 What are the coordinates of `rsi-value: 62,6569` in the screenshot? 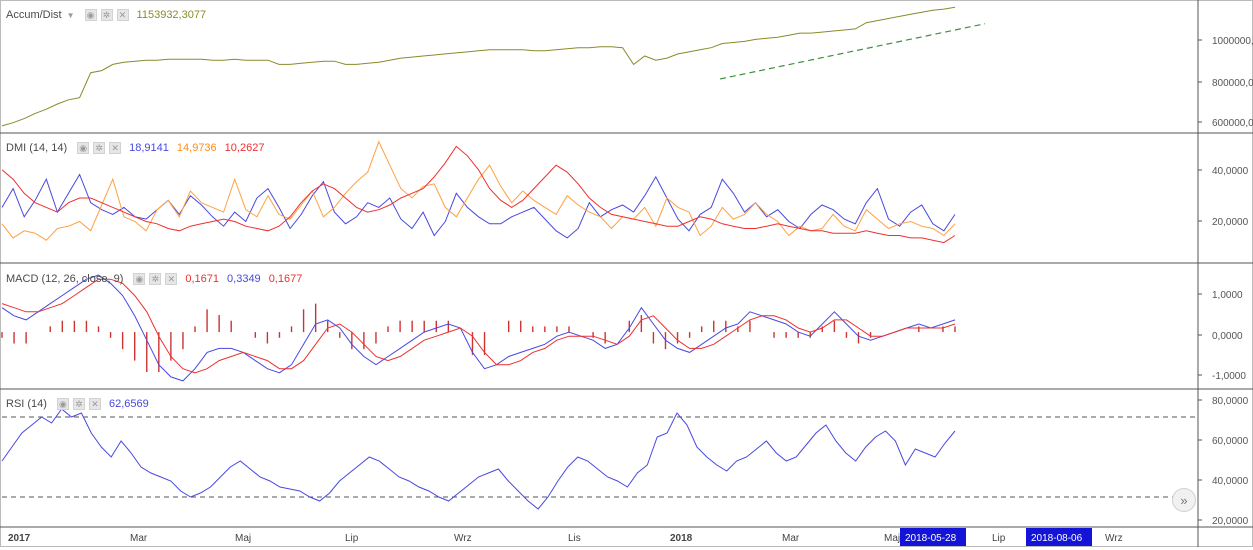 It's located at (128, 404).